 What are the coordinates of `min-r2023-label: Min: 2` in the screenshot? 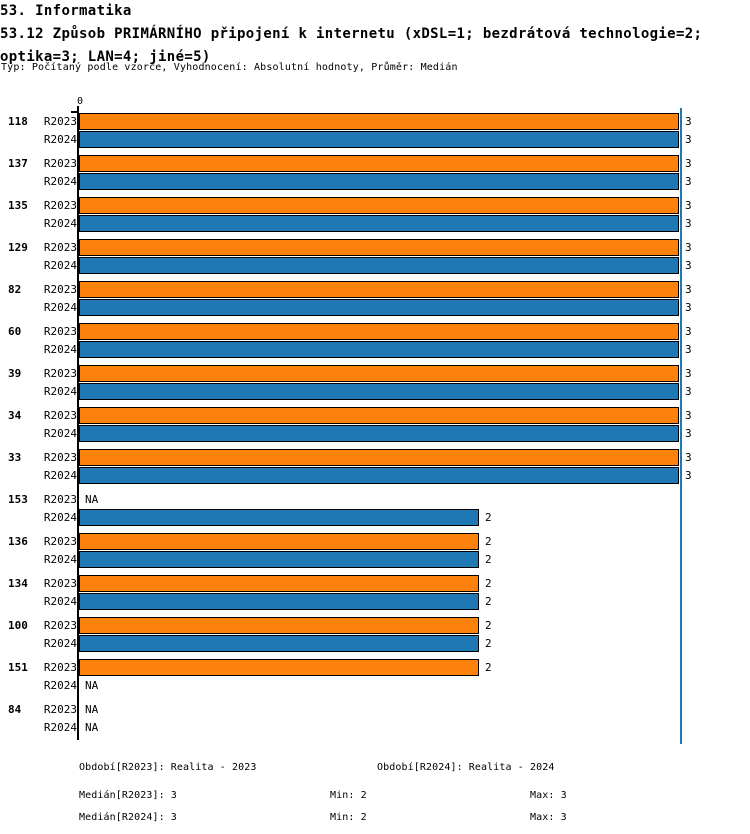 It's located at (348, 795).